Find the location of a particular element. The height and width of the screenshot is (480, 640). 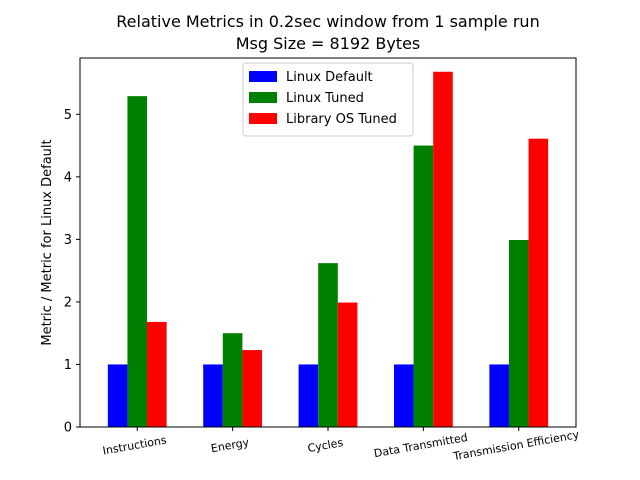

x-tick-label: Energy is located at coordinates (230, 446).